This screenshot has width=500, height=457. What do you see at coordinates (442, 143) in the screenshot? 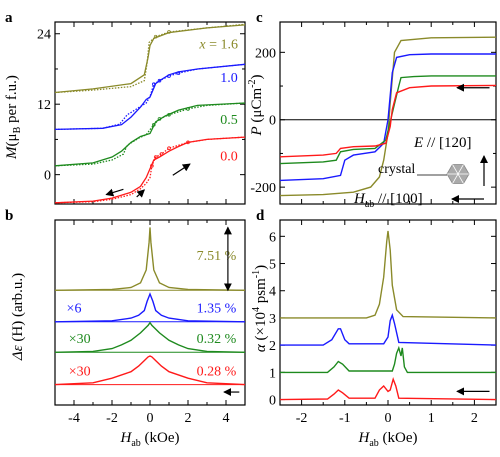
I see `inset-e-label: E // [120]` at bounding box center [442, 143].